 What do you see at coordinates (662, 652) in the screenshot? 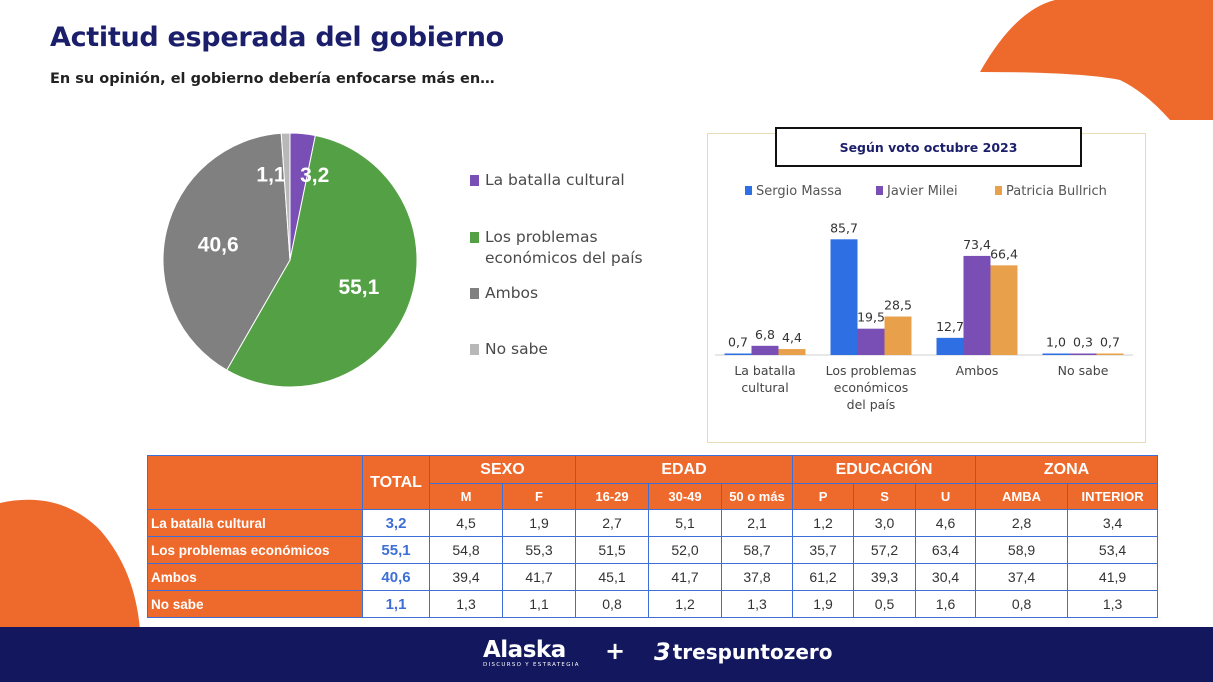
I see `trespuntozero-mark-icon: 3` at bounding box center [662, 652].